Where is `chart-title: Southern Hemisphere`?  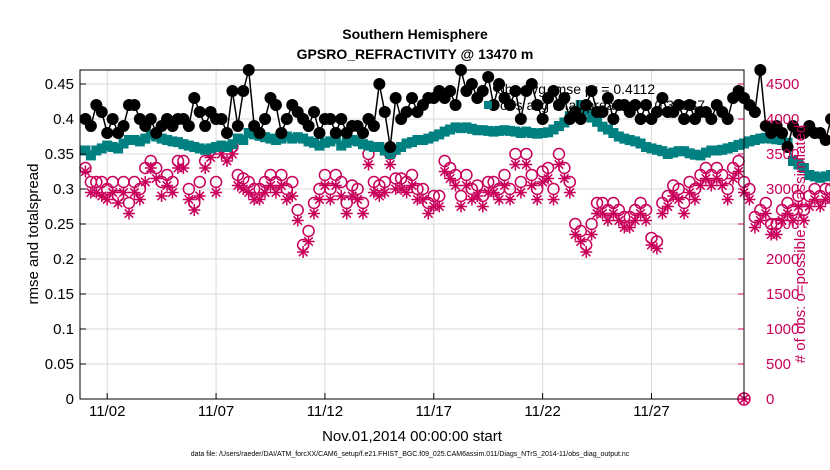 chart-title: Southern Hemisphere is located at coordinates (415, 34).